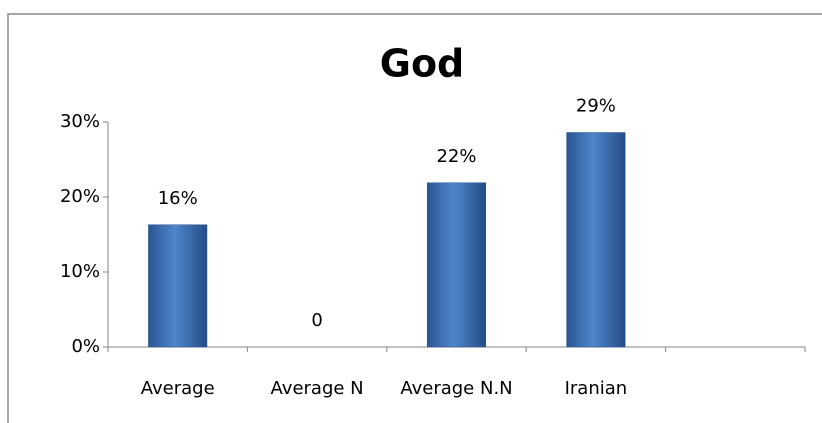 This screenshot has width=822, height=423. What do you see at coordinates (80, 196) in the screenshot?
I see `y-tick-label: 20%` at bounding box center [80, 196].